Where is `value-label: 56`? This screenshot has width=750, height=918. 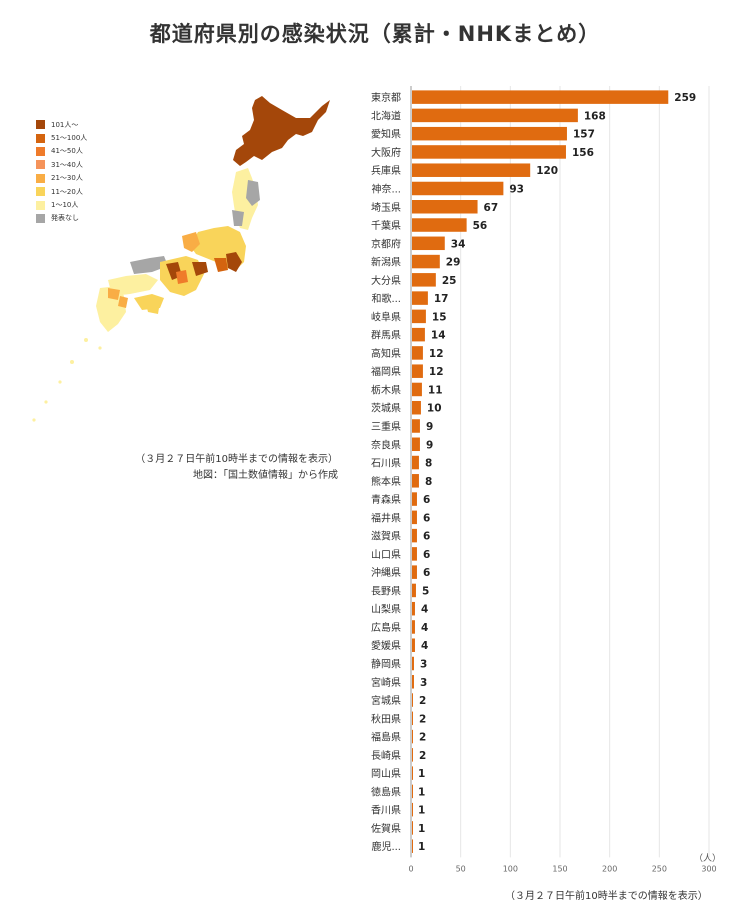
value-label: 56 is located at coordinates (480, 226).